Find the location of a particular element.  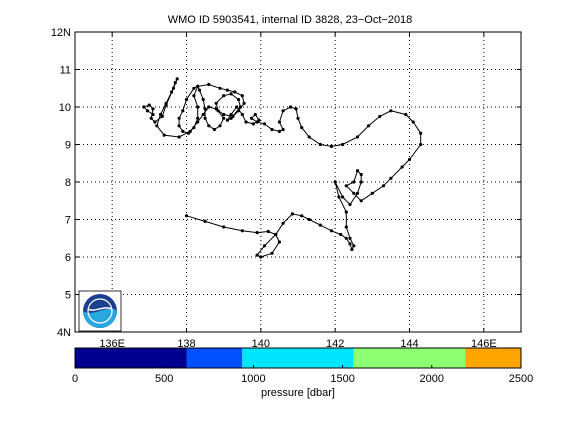

colorbar-tick-label: 1500 is located at coordinates (342, 379).